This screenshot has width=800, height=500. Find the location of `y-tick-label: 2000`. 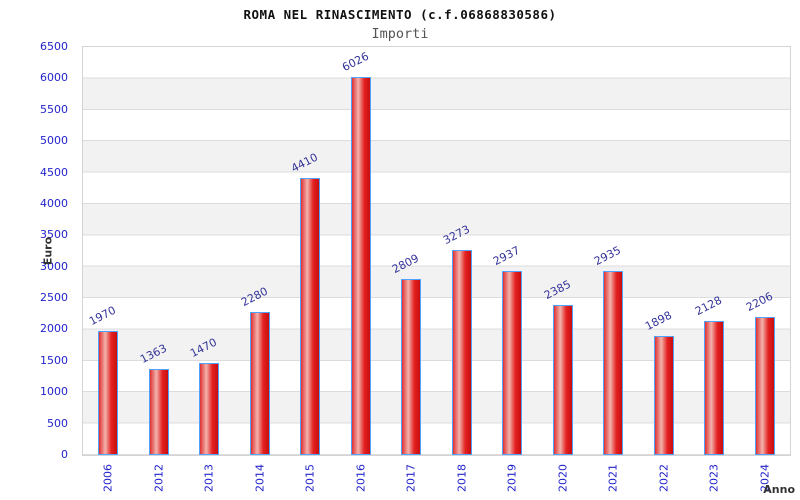

y-tick-label: 2000 is located at coordinates (54, 329).